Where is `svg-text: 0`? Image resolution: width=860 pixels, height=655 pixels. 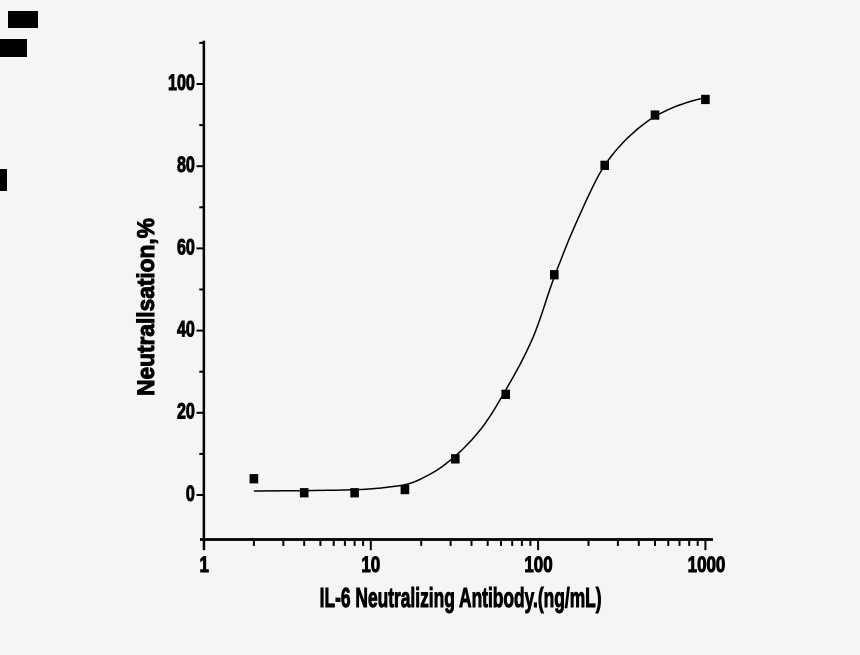 svg-text: 0 is located at coordinates (190, 495).